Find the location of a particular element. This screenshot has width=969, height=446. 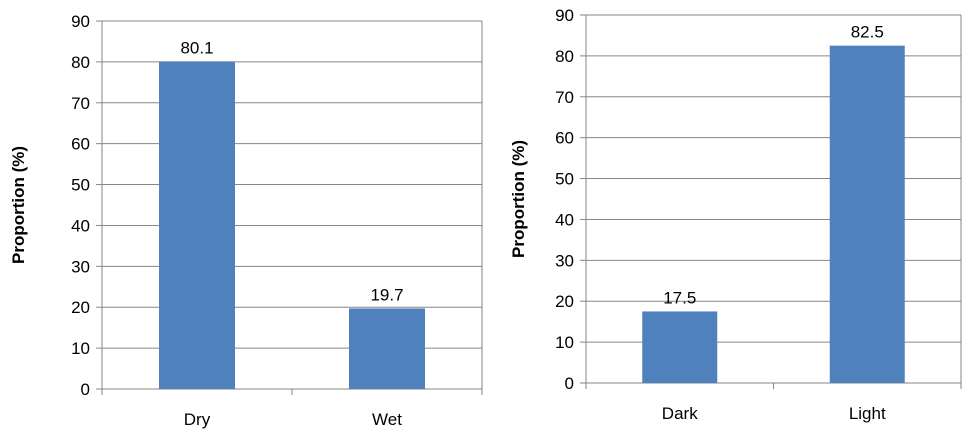

bar-light is located at coordinates (867, 214).